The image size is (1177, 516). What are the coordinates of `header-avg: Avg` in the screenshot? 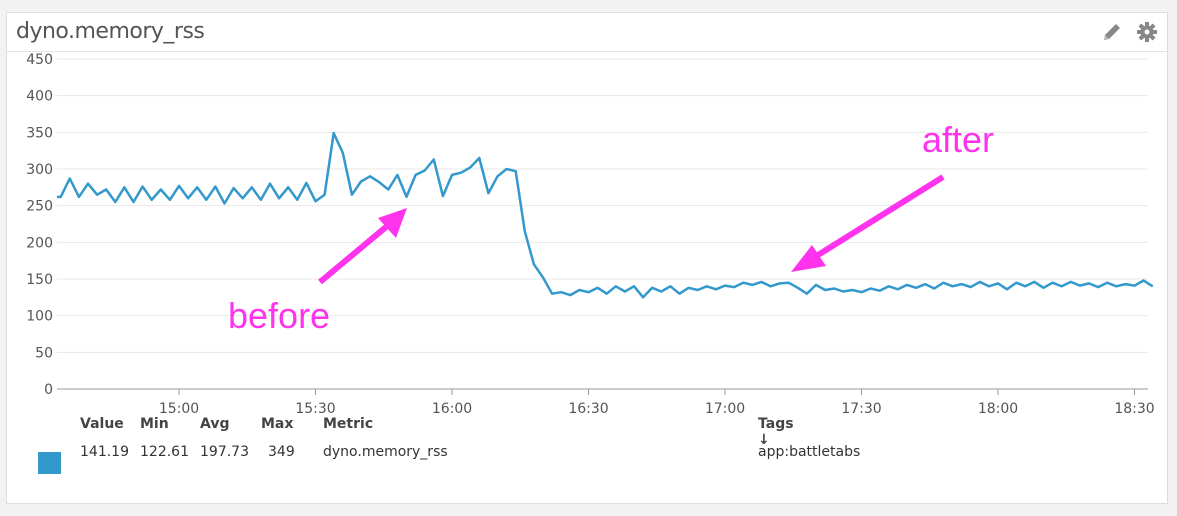 It's located at (215, 424).